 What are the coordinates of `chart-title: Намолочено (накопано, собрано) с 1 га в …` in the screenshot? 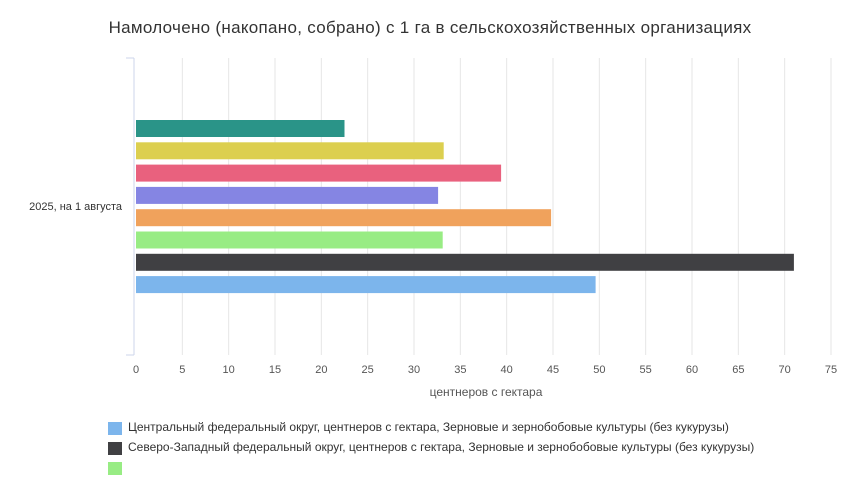 It's located at (430, 27).